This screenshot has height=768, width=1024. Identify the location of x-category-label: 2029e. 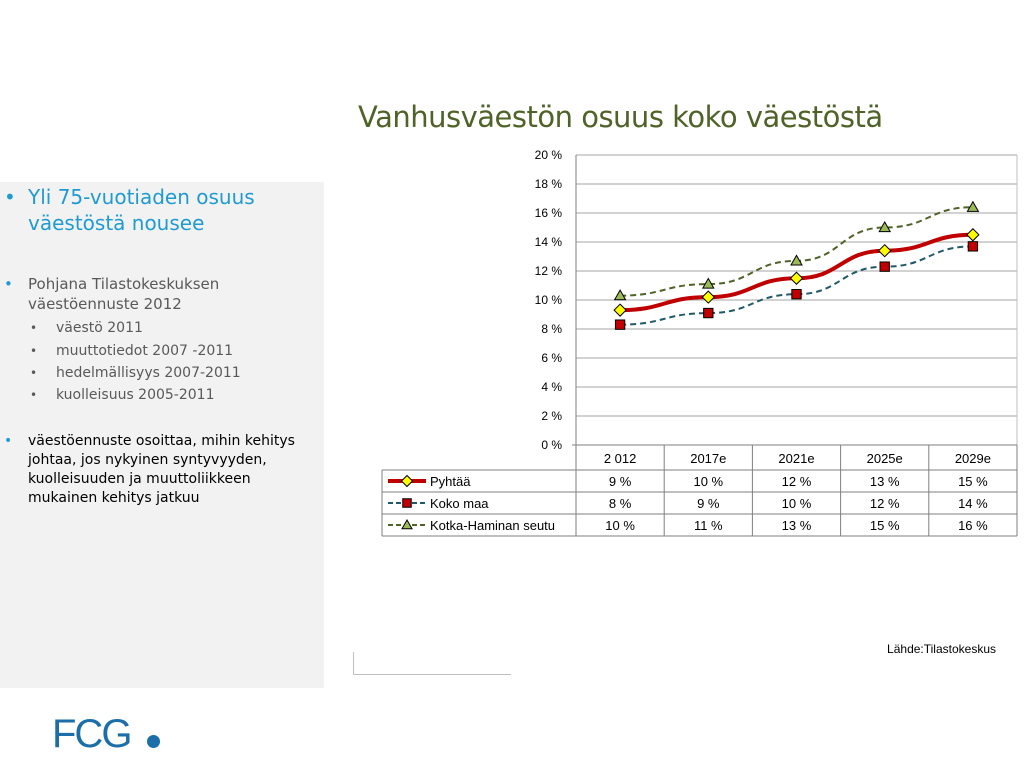
(973, 458).